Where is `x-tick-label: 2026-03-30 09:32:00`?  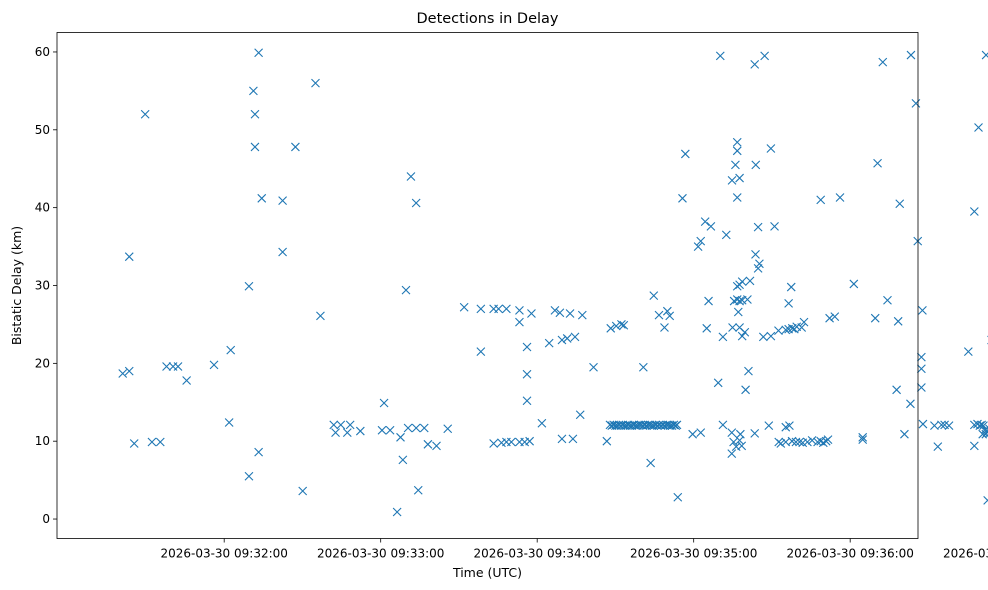
x-tick-label: 2026-03-30 09:32:00 is located at coordinates (223, 554).